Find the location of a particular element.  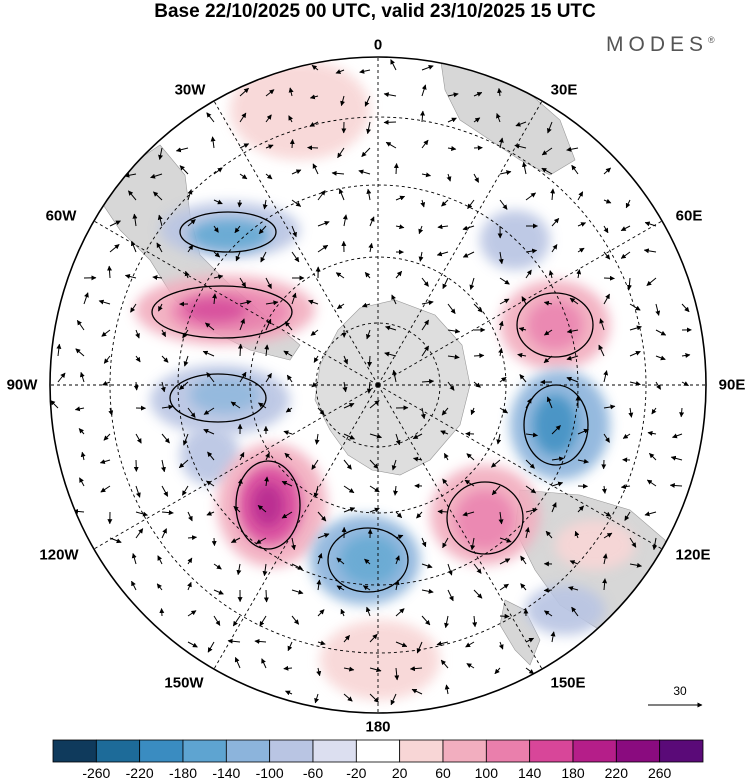

colorbar-tick-label: -140 is located at coordinates (226, 773).